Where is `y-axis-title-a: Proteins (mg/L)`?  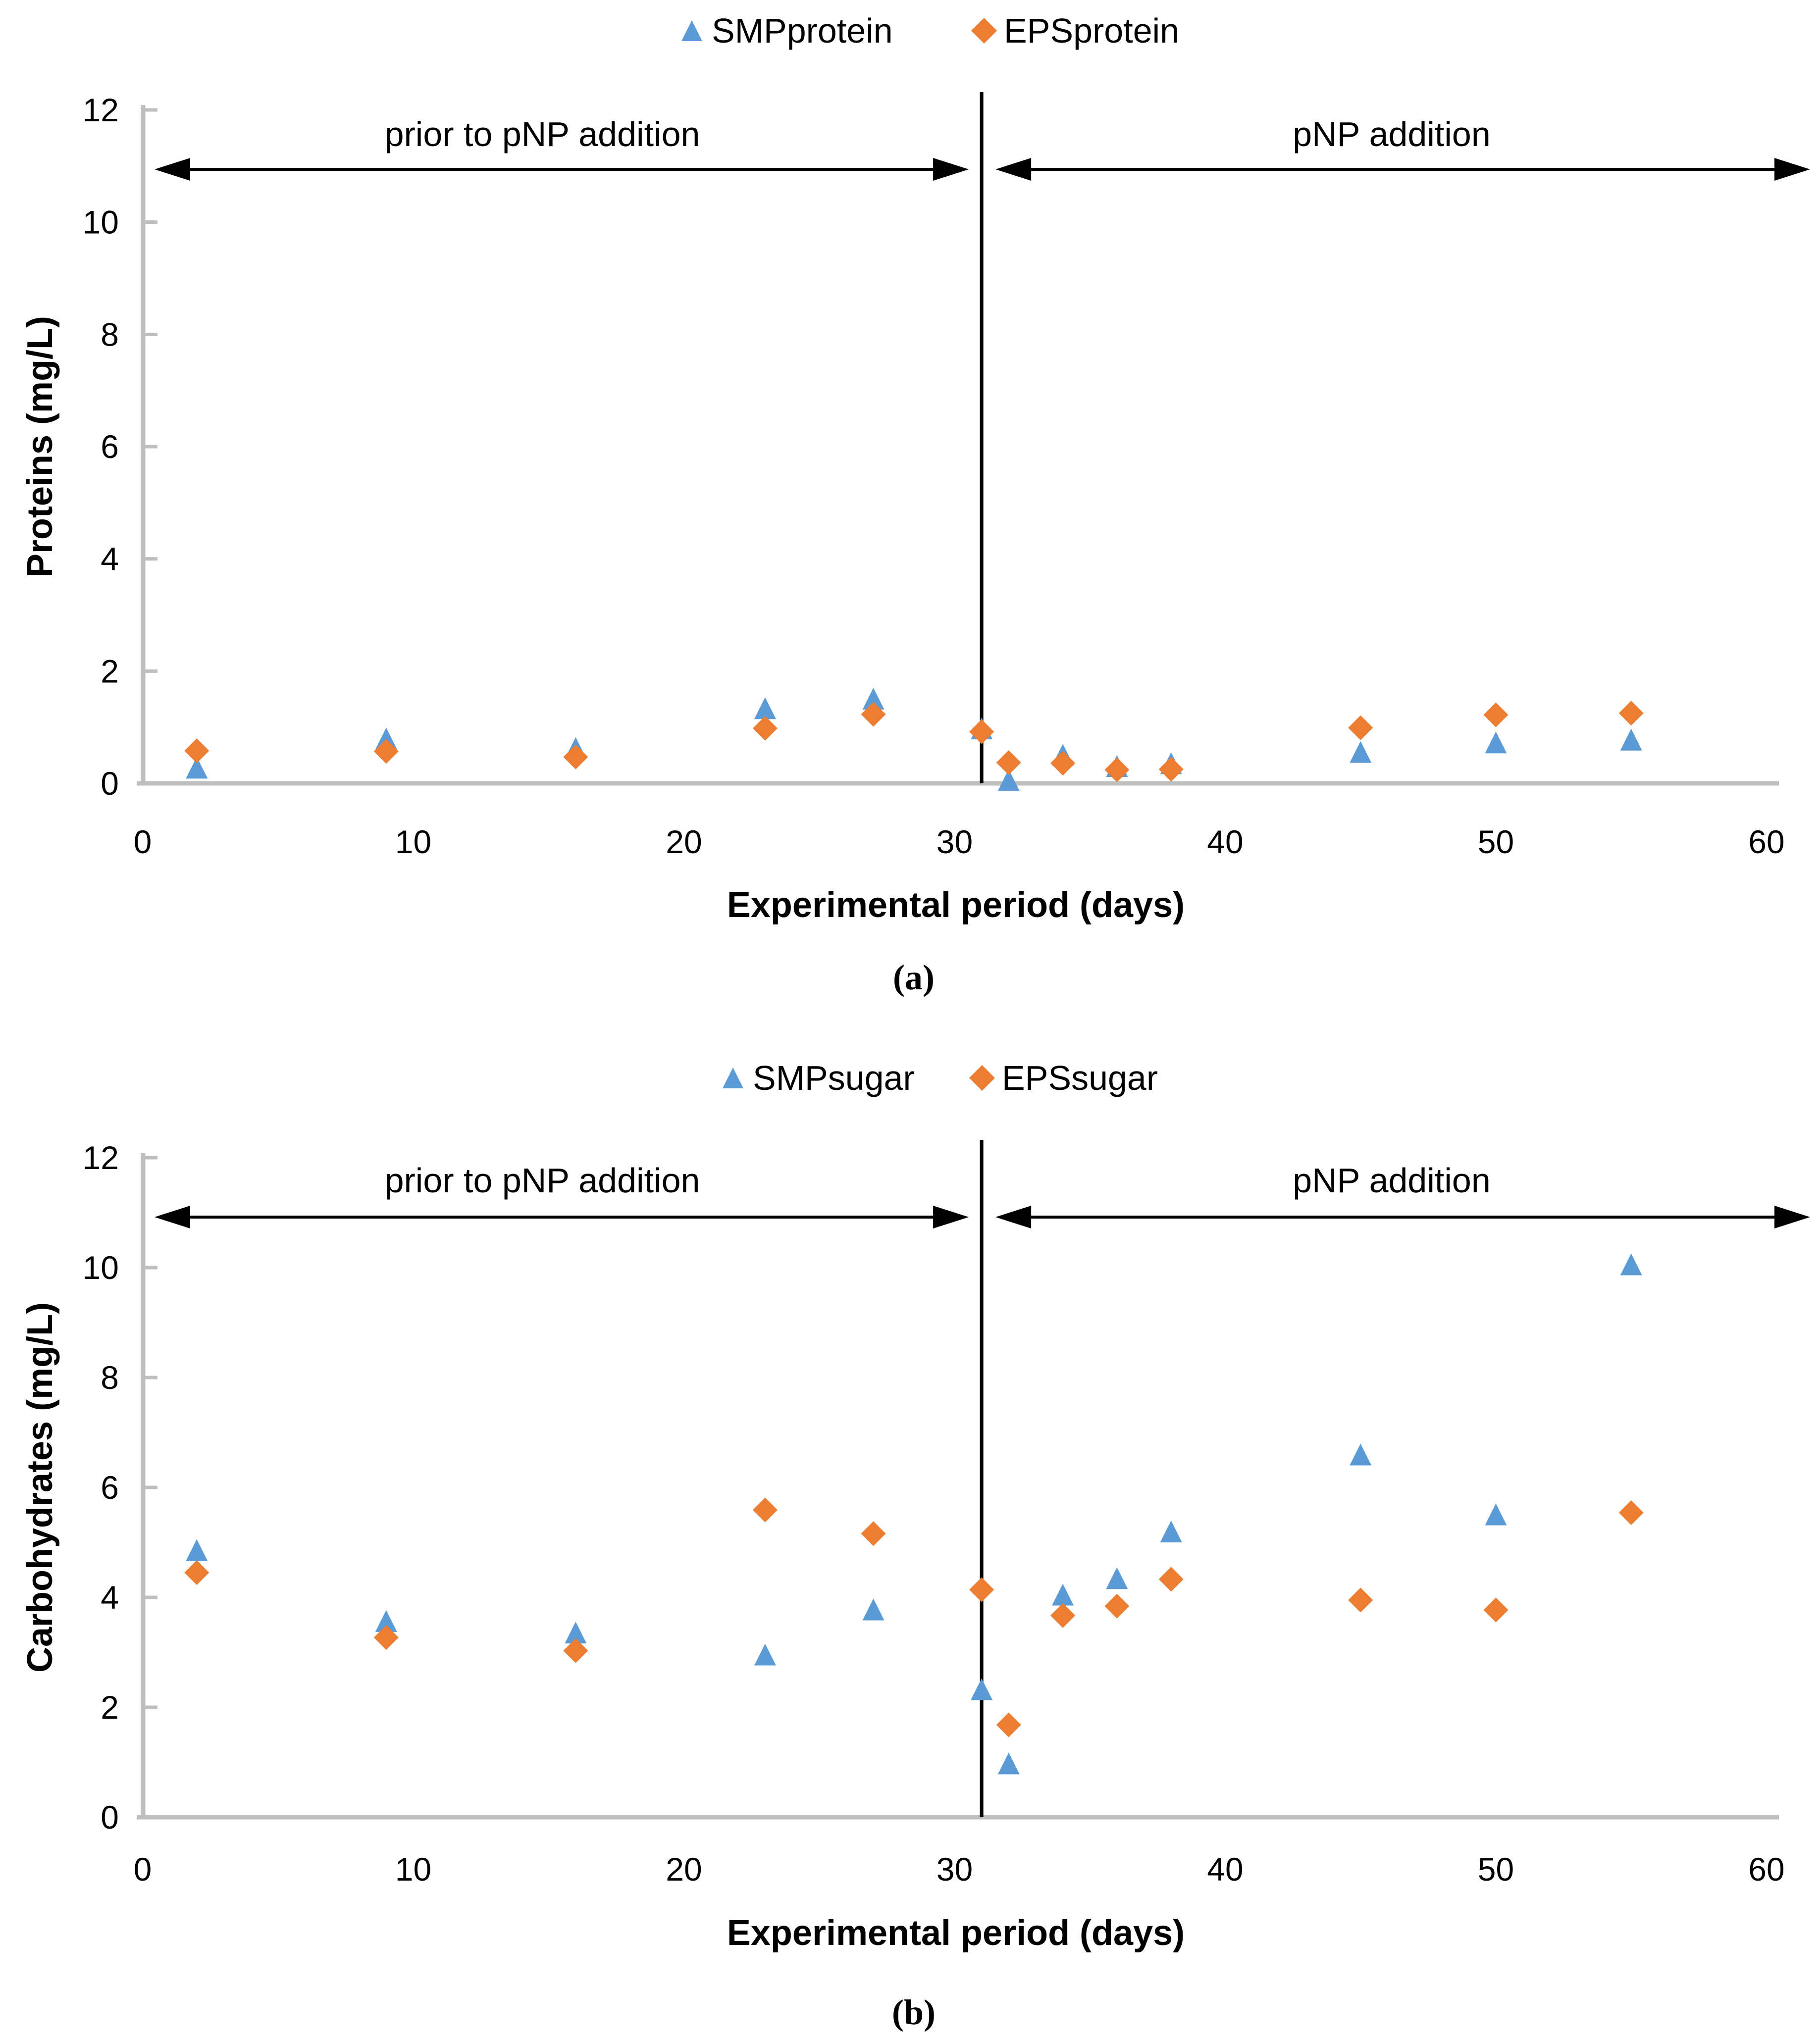
y-axis-title-a: Proteins (mg/L) is located at coordinates (40, 446).